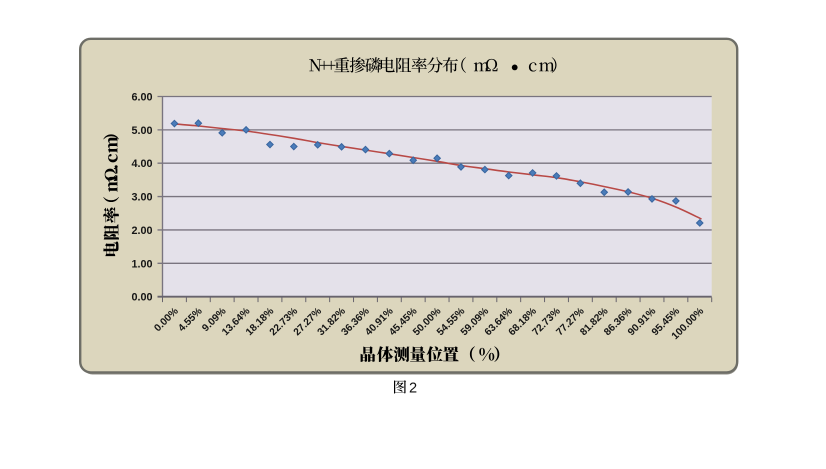 The height and width of the screenshot is (469, 826). I want to click on svg-text: 1.00, so click(141, 264).